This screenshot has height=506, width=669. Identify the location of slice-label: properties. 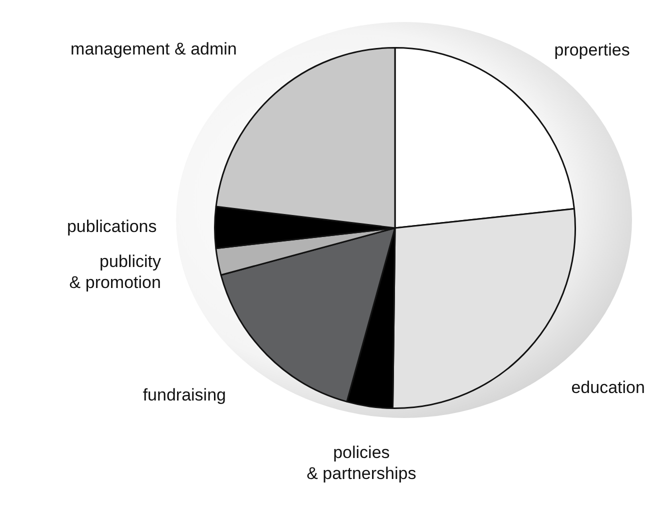
(592, 50).